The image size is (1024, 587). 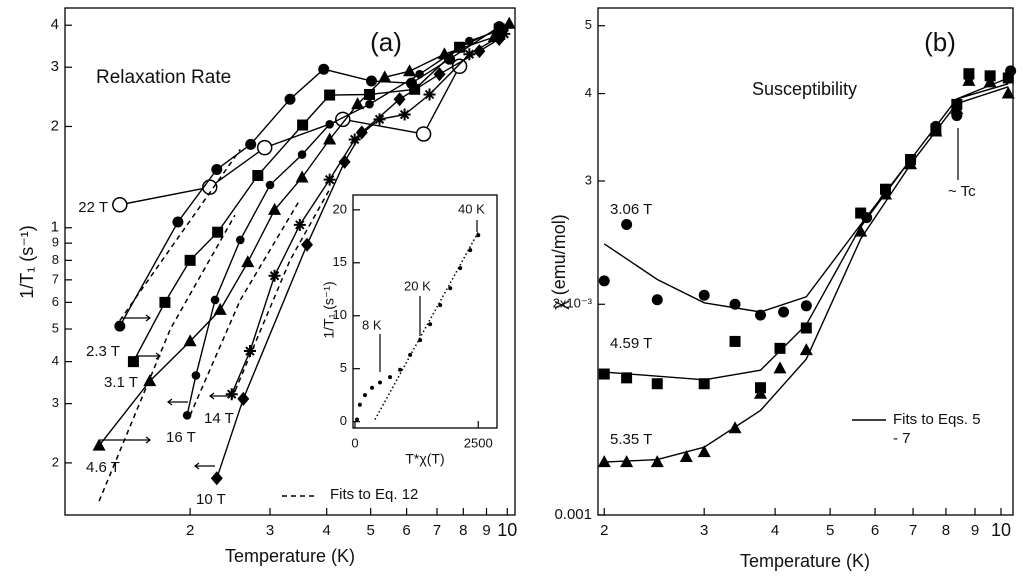 I want to click on annotation: ~ Tc, so click(x=962, y=191).